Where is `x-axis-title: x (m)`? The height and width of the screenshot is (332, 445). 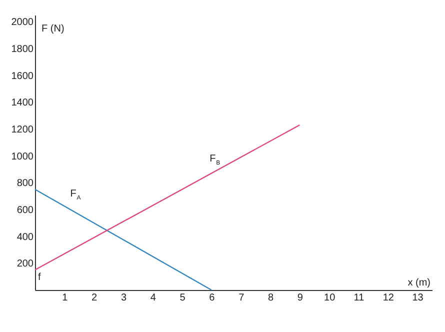
x-axis-title: x (m) is located at coordinates (419, 283).